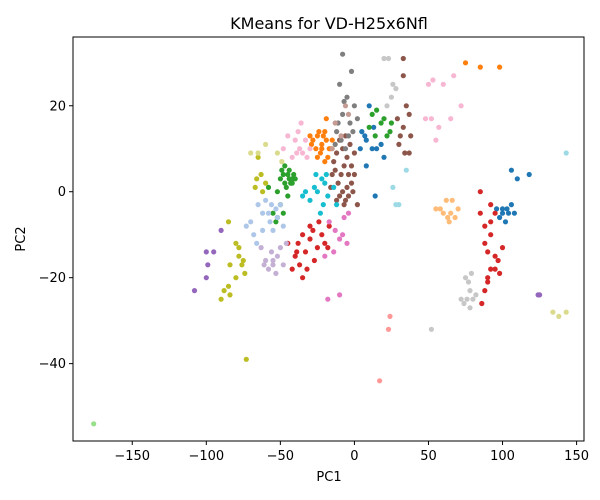  Describe the element at coordinates (52, 364) in the screenshot. I see `y-tick-label: −40` at that location.